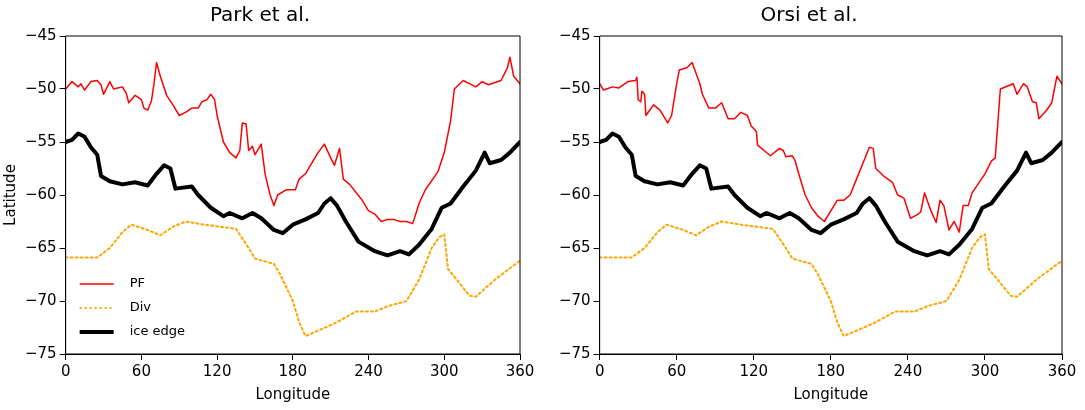 Image resolution: width=1085 pixels, height=410 pixels. What do you see at coordinates (9, 195) in the screenshot?
I see `y-axis-title: Latitude` at bounding box center [9, 195].